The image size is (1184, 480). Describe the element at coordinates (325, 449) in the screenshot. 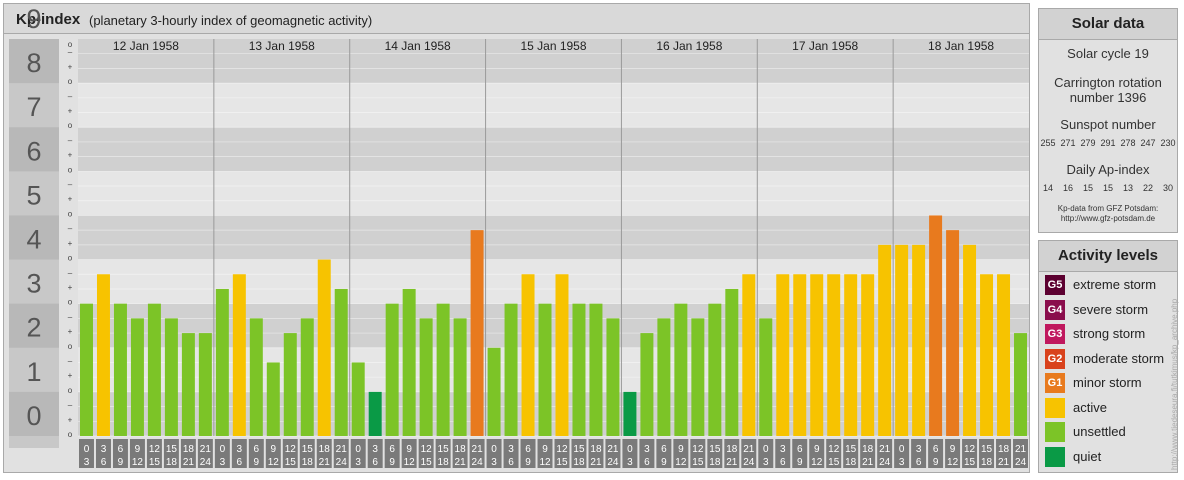

I see `hour-label-top: 18` at that location.